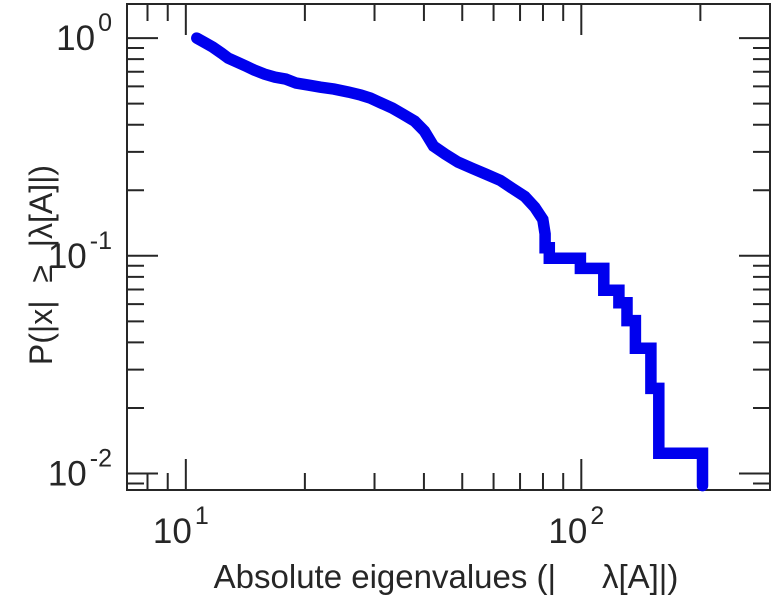 The height and width of the screenshot is (600, 775). Describe the element at coordinates (41, 265) in the screenshot. I see `y-axis-title: P(|x| ≥ |λ[A]|)` at that location.